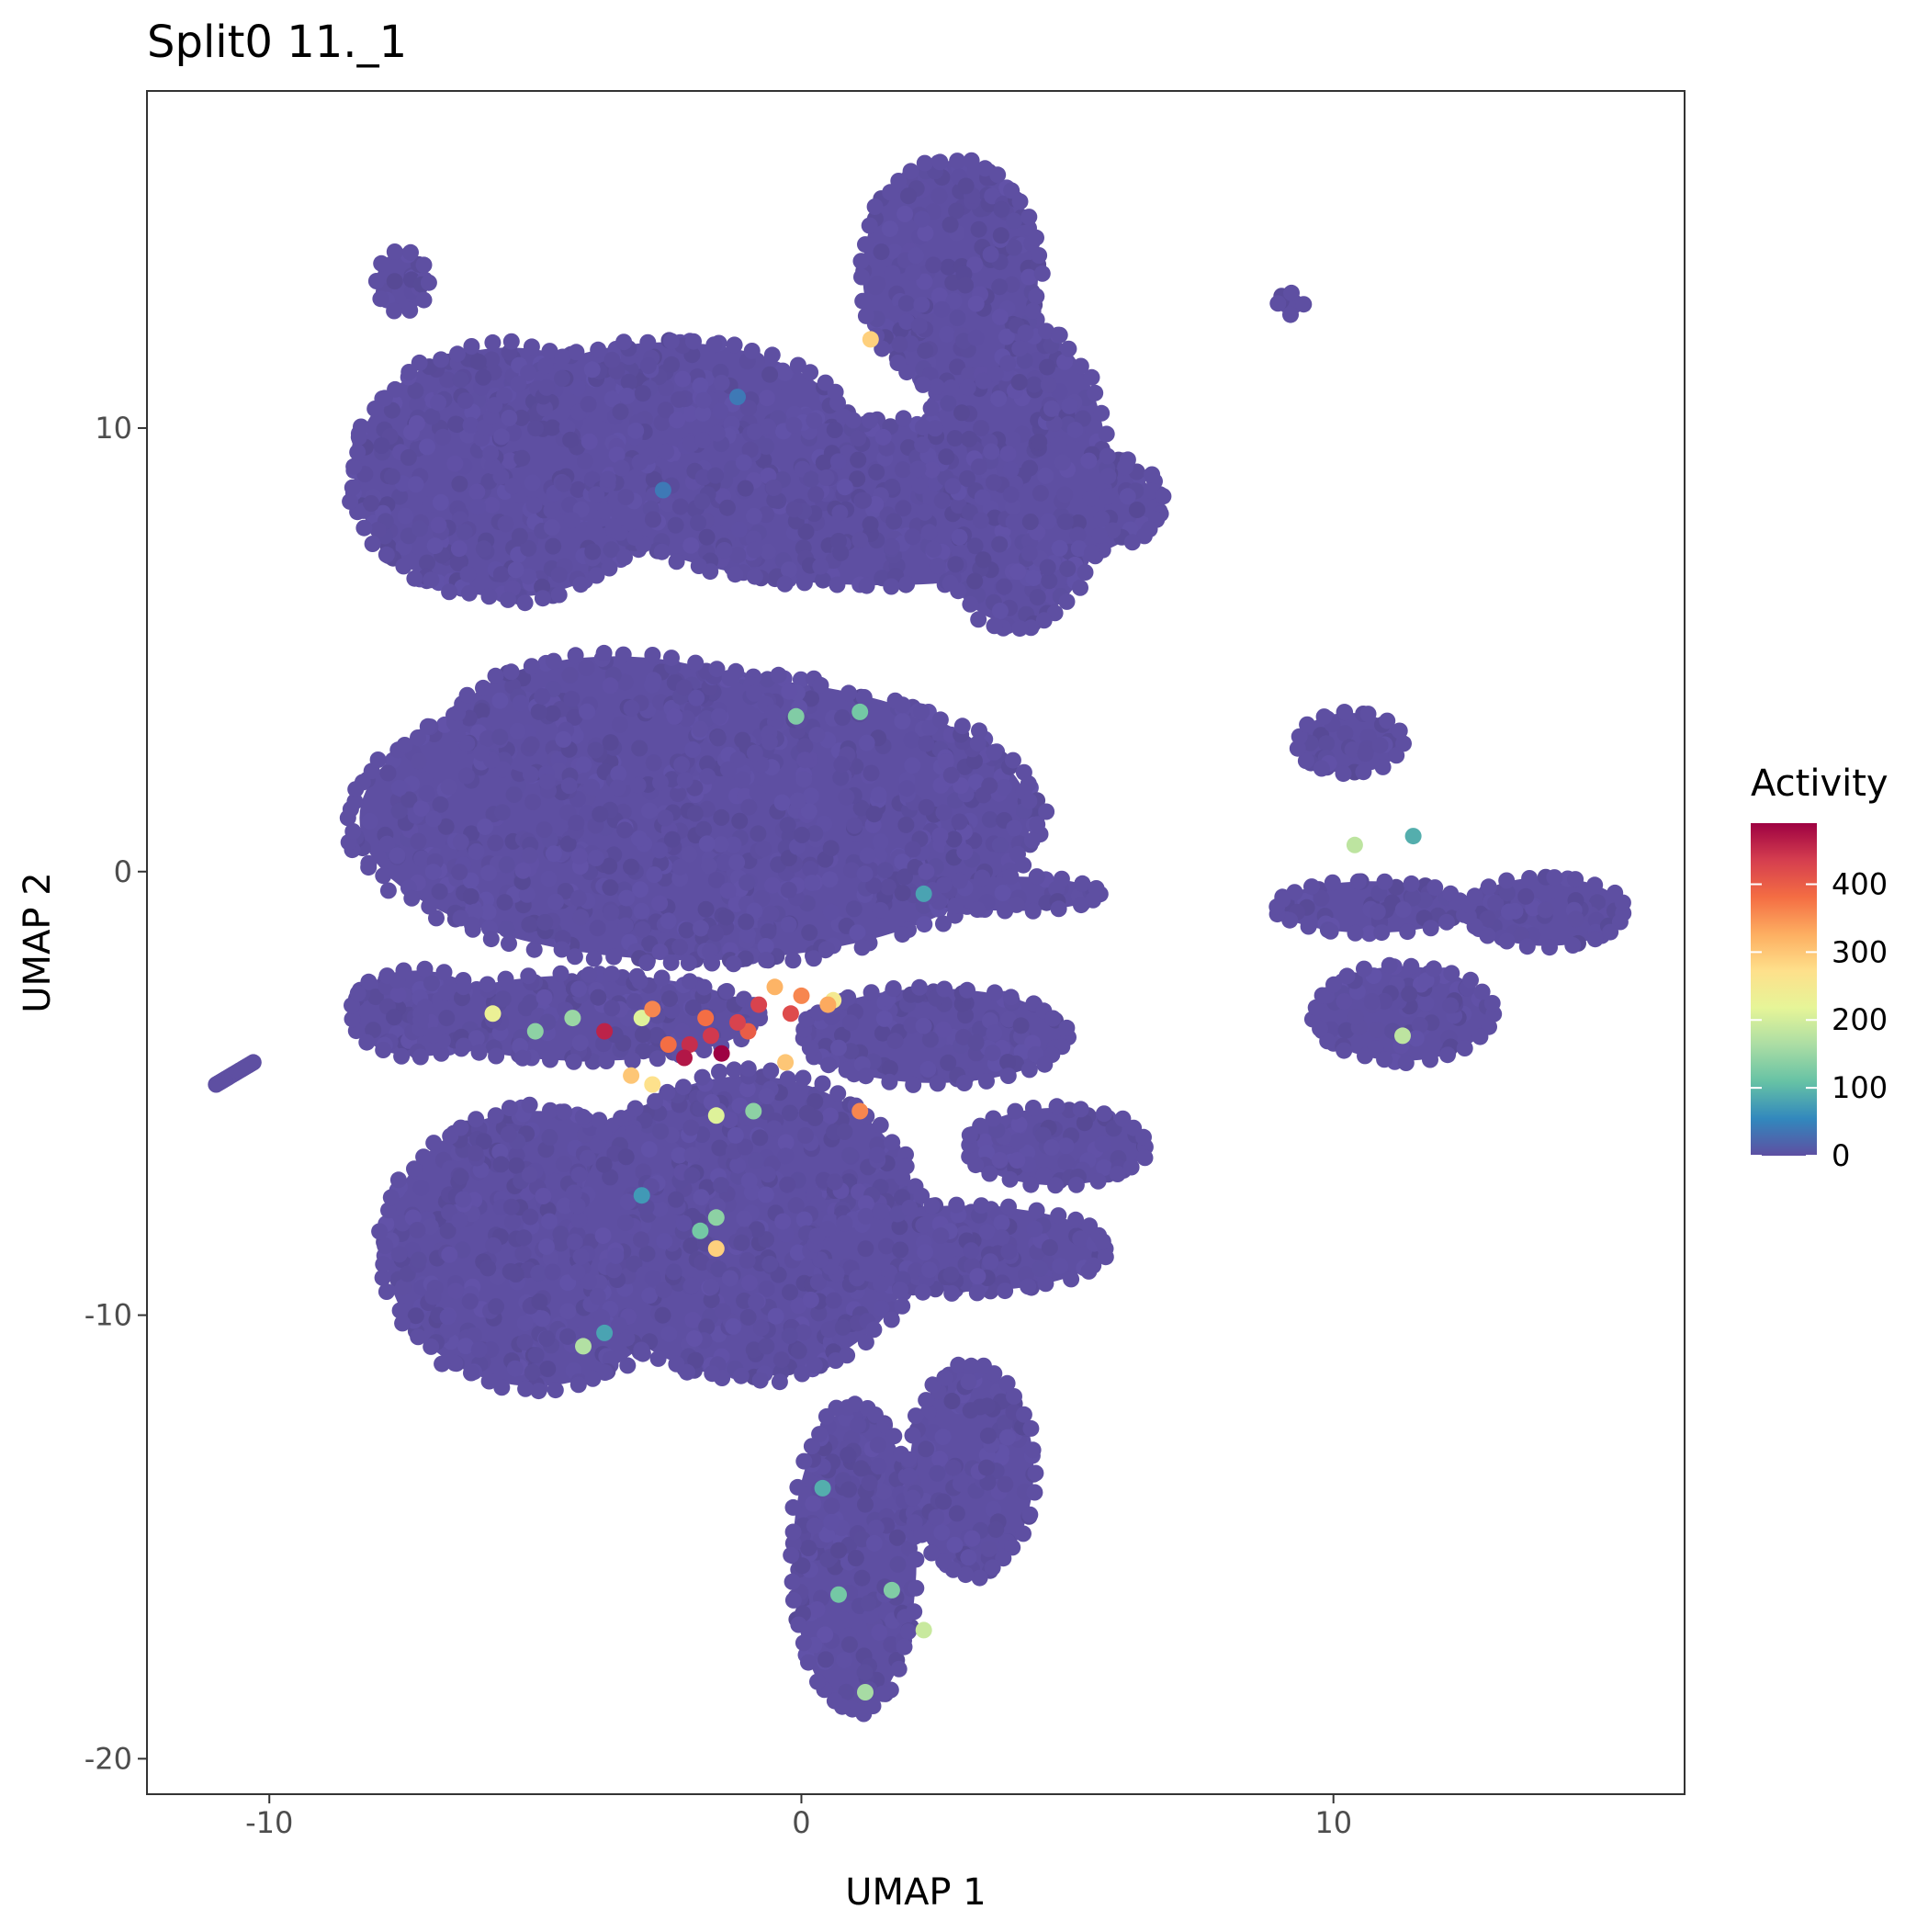  I want to click on legend-tick-label: 300, so click(1860, 951).